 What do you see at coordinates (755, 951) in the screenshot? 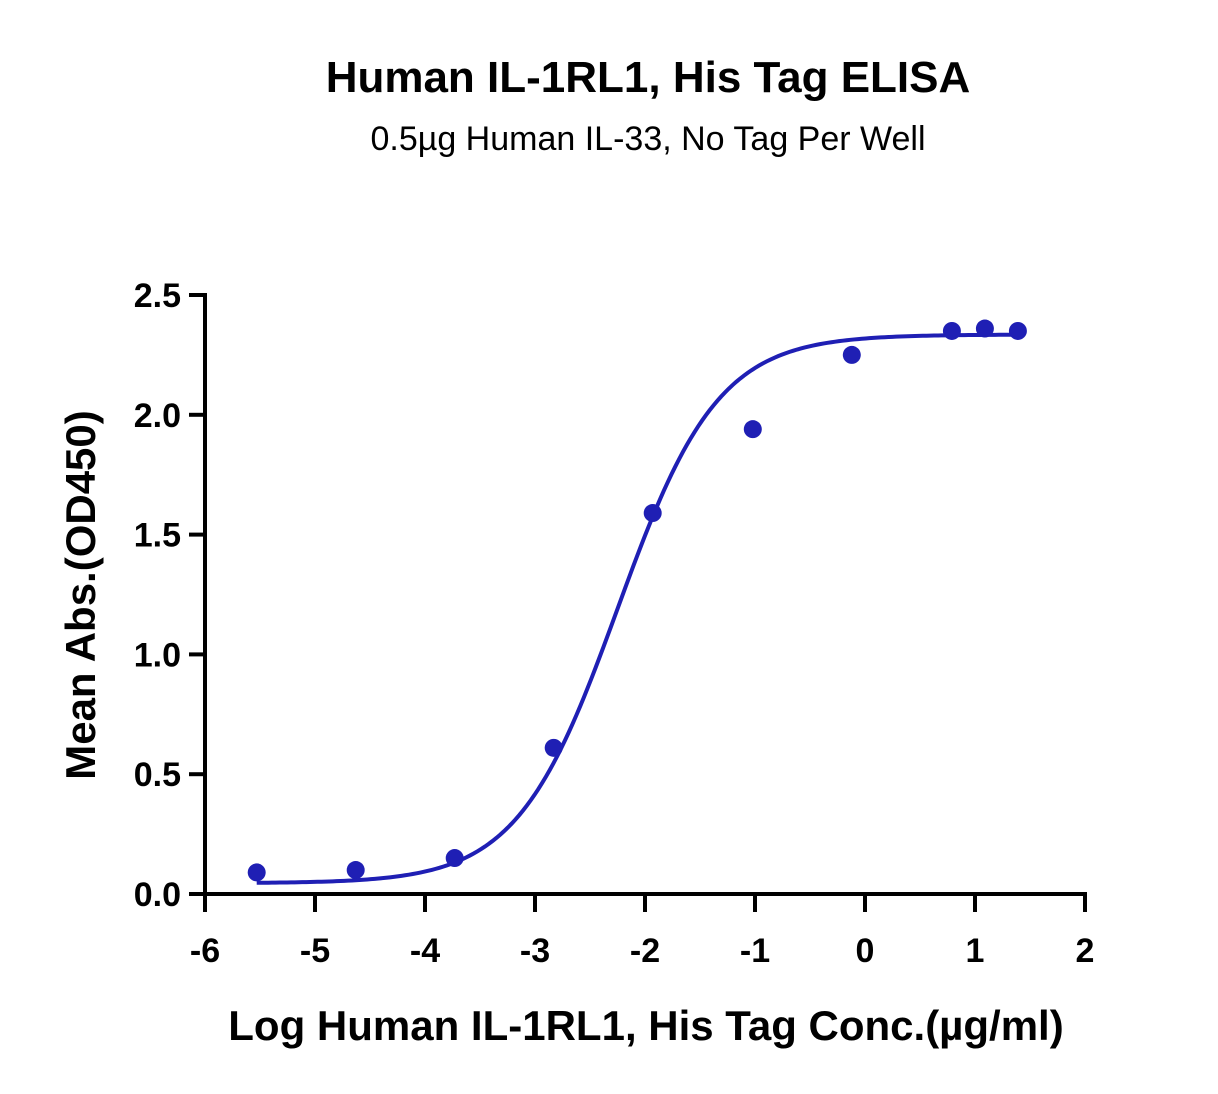
I see `x-tick-label: -1` at bounding box center [755, 951].